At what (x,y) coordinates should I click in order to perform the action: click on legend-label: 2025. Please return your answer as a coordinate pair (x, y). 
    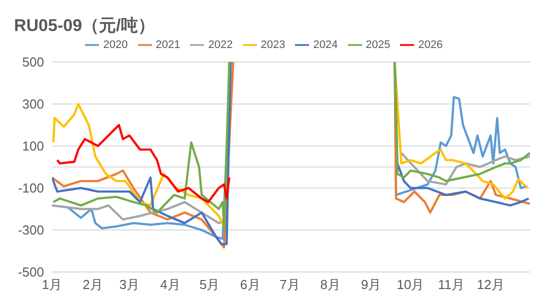
    Looking at the image, I should click on (378, 44).